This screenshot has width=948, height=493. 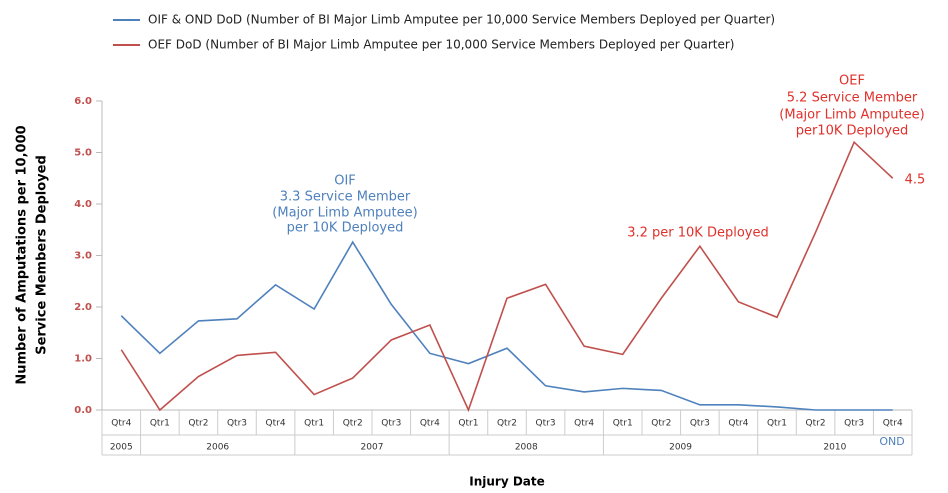 What do you see at coordinates (83, 256) in the screenshot?
I see `y-tick-label: 3.0` at bounding box center [83, 256].